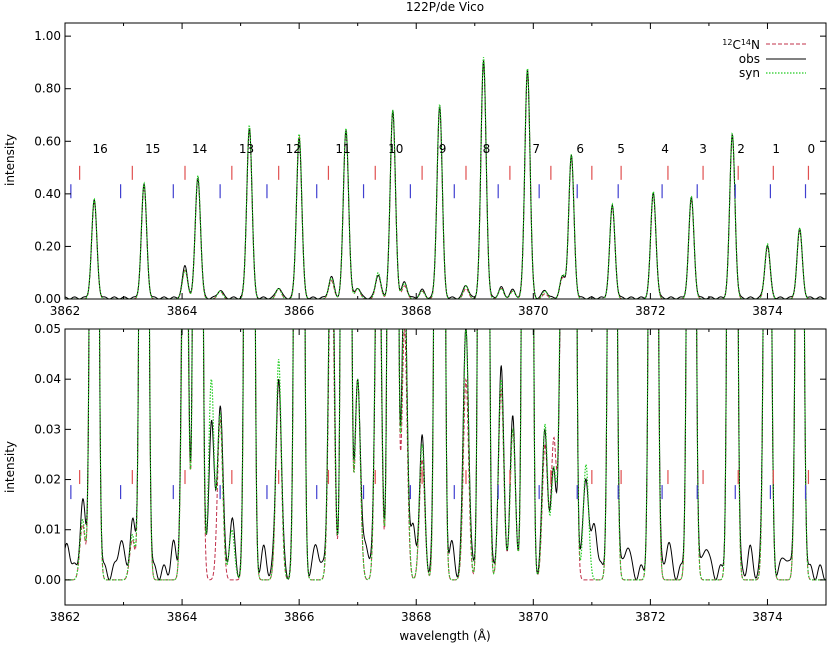  What do you see at coordinates (99, 149) in the screenshot?
I see `branch-label: 16` at bounding box center [99, 149].